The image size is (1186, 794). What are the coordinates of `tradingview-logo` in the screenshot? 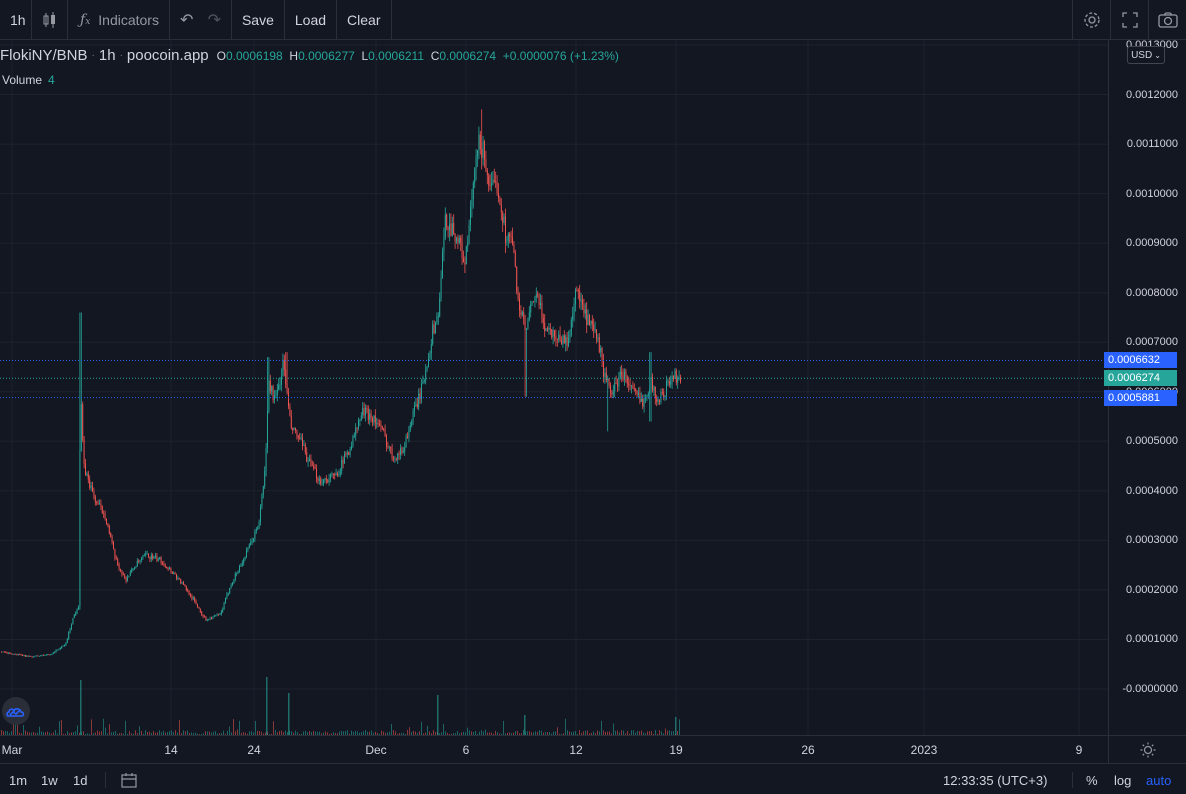 It's located at (16, 711).